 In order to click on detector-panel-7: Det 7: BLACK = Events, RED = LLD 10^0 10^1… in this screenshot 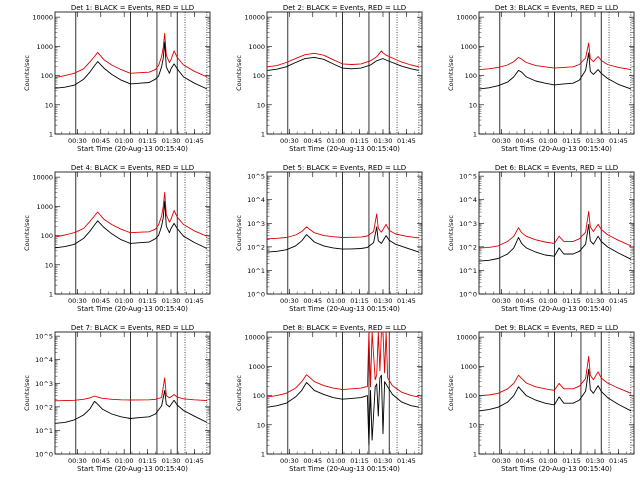, I will do `click(117, 398)`.